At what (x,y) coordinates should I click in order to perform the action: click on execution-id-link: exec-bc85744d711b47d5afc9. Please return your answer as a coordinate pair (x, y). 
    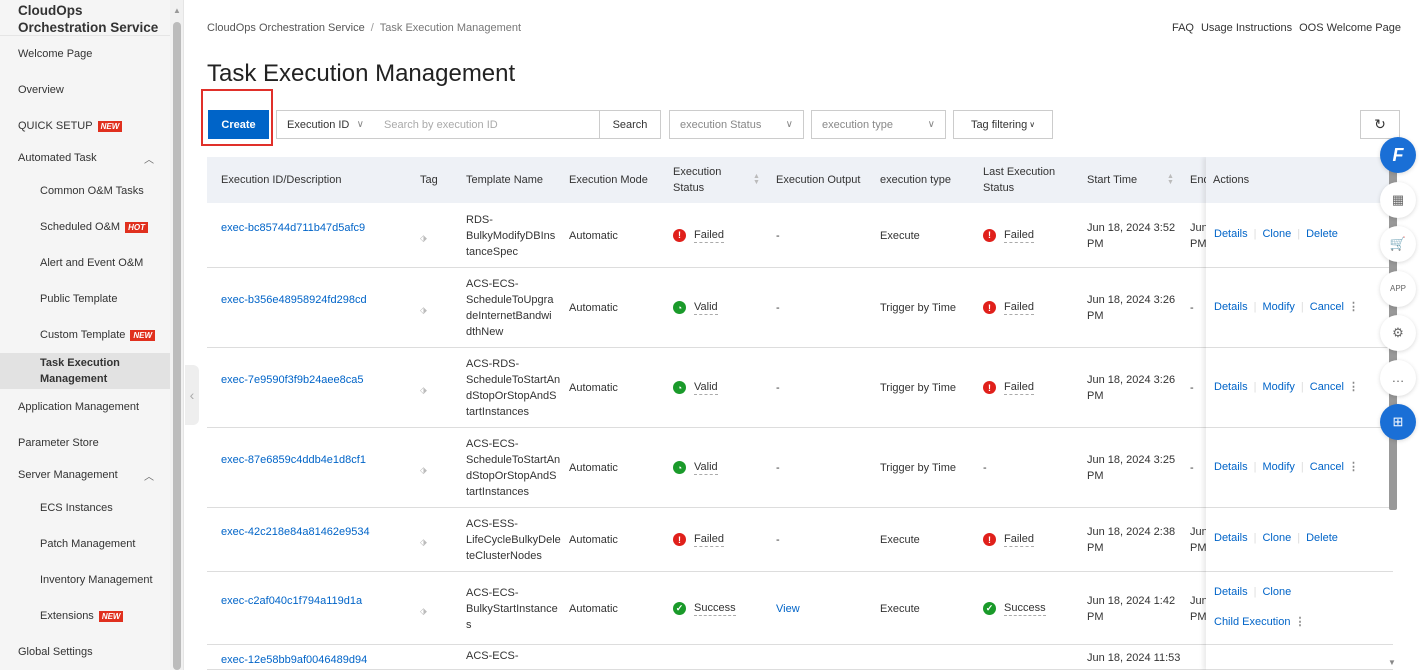
    Looking at the image, I should click on (293, 227).